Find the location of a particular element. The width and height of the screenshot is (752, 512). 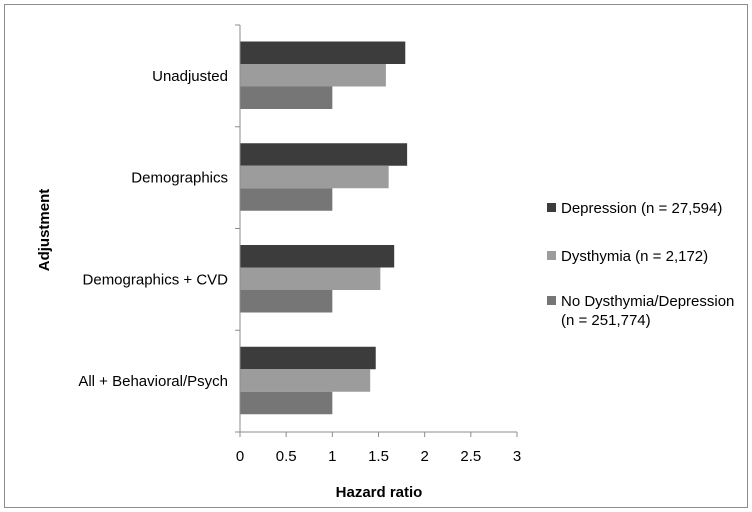

x-tick-label: 0.5 is located at coordinates (286, 456).